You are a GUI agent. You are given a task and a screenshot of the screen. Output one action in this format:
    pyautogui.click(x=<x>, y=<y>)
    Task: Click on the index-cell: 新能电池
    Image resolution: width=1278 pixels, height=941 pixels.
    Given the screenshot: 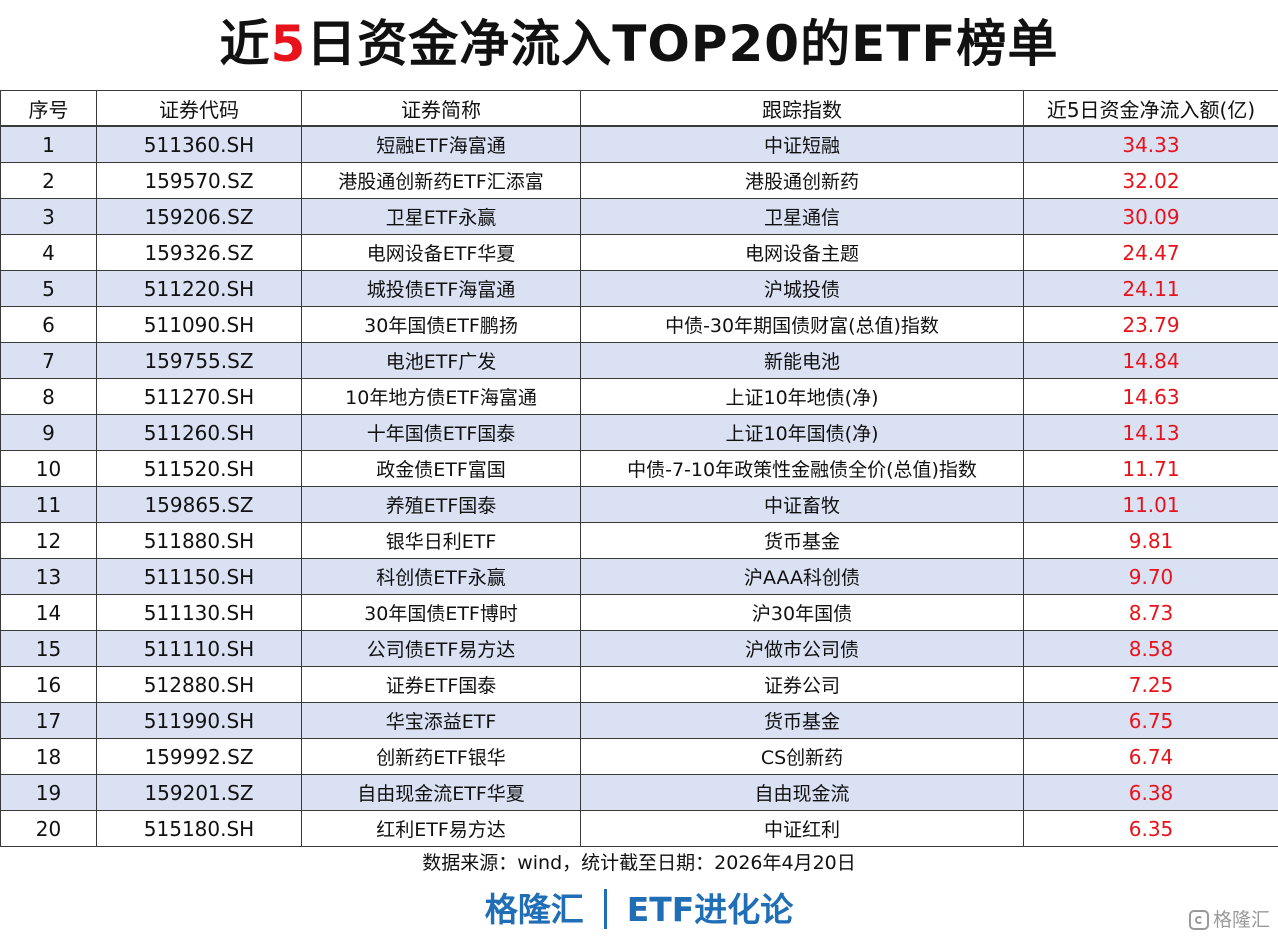 What is the action you would take?
    pyautogui.click(x=802, y=360)
    